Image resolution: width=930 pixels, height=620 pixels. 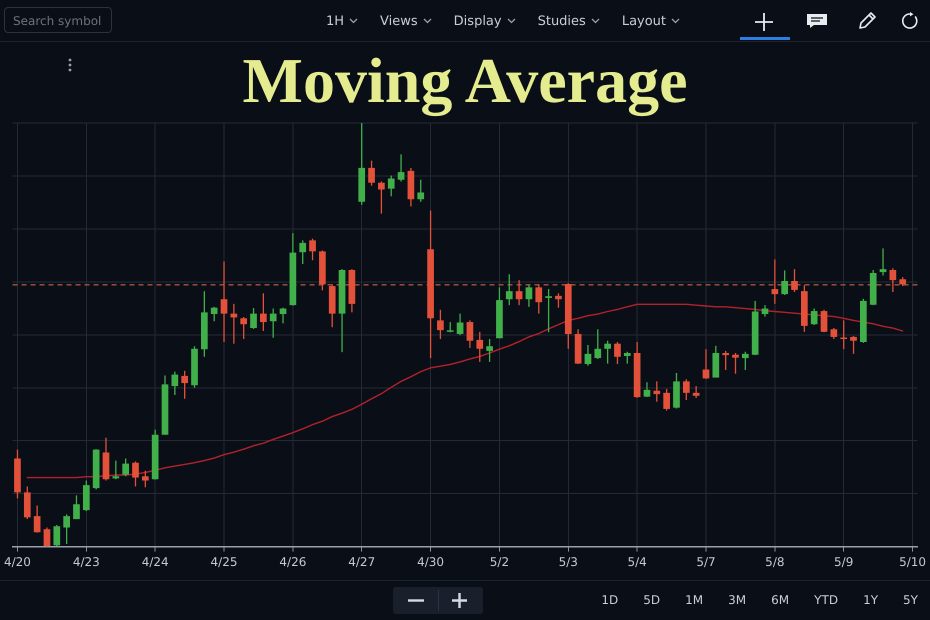 What do you see at coordinates (430, 561) in the screenshot?
I see `x-tick-label: 4/30` at bounding box center [430, 561].